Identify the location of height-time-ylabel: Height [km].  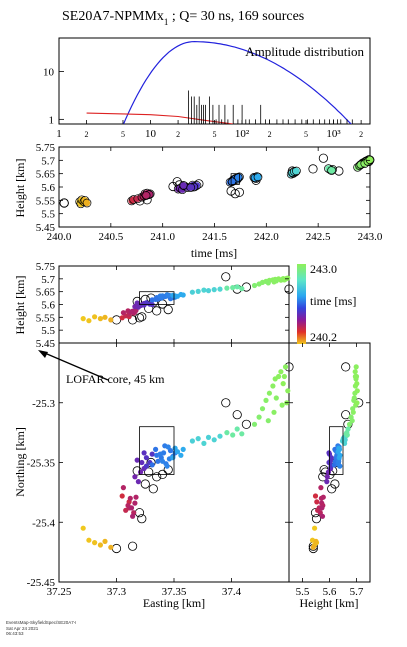
(20, 188).